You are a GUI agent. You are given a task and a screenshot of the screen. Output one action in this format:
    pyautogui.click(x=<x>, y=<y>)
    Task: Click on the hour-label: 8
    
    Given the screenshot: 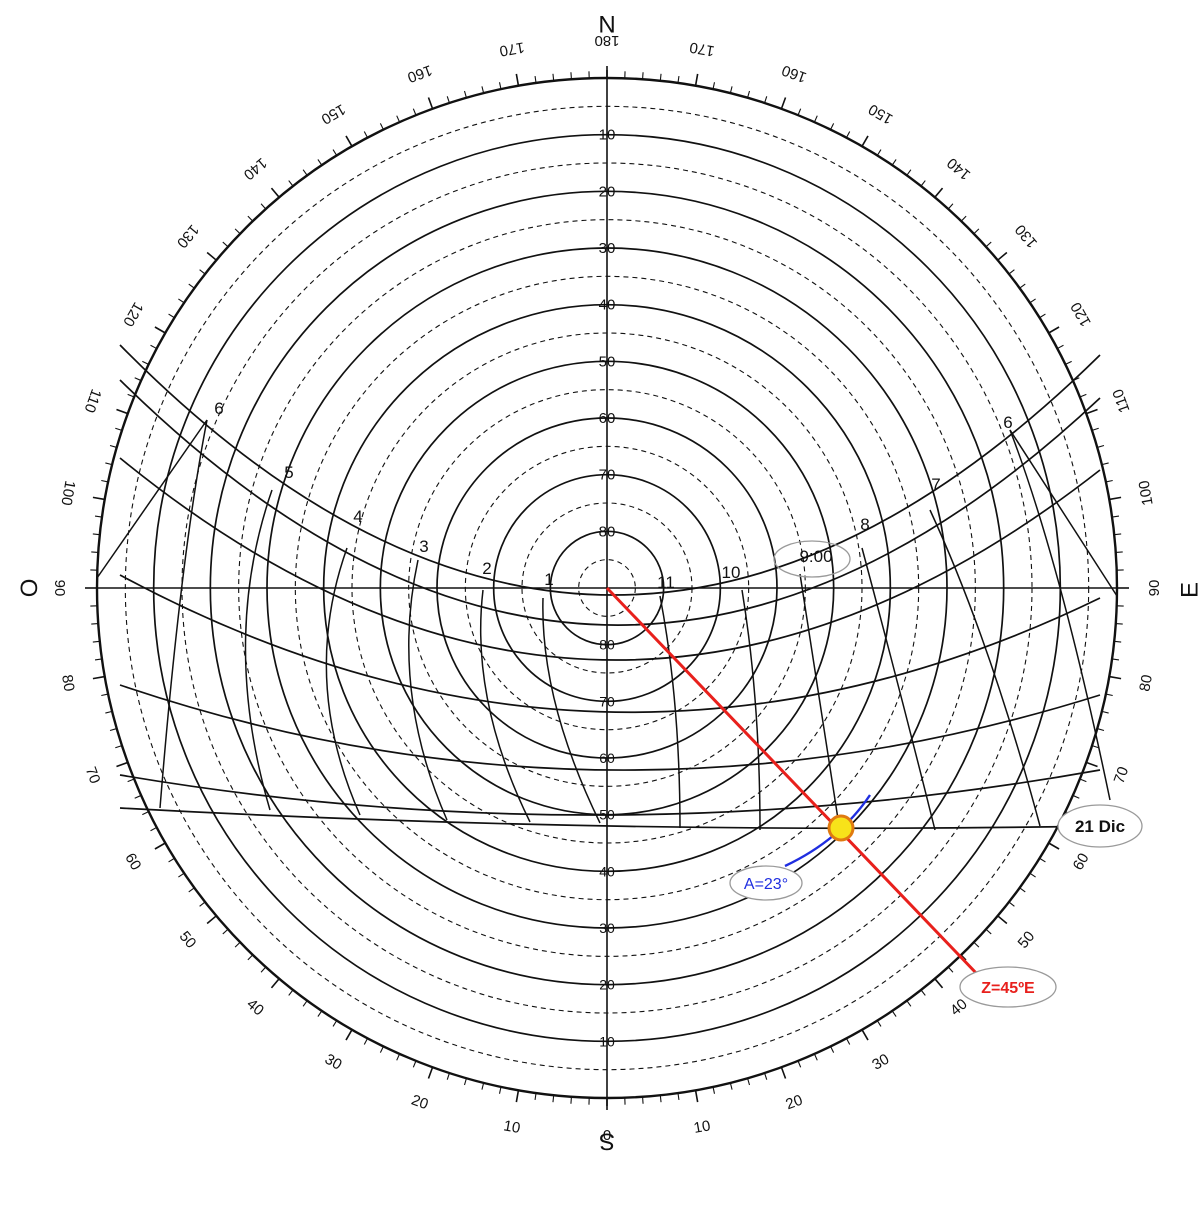 What is the action you would take?
    pyautogui.click(x=864, y=524)
    